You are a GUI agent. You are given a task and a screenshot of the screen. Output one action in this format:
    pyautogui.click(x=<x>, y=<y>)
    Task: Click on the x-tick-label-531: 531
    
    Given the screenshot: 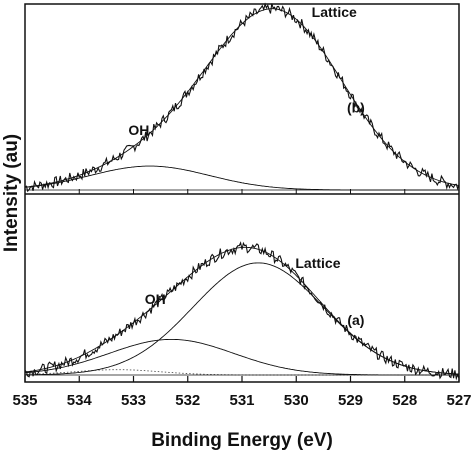 What is the action you would take?
    pyautogui.click(x=241, y=400)
    